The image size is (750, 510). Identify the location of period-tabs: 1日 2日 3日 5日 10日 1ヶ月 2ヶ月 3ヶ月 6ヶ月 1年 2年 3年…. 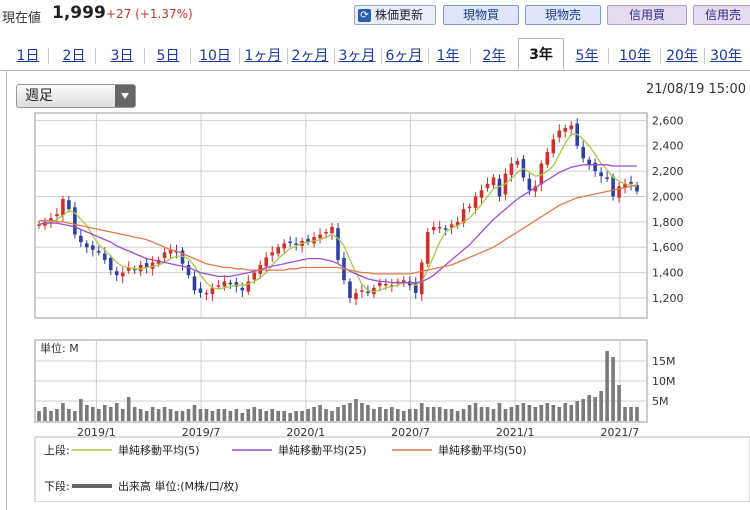
(375, 54).